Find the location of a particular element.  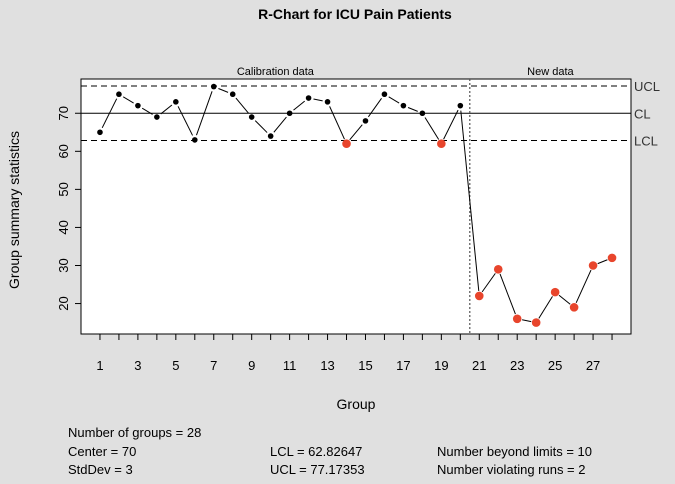

y-tick-label: 70 is located at coordinates (63, 113).